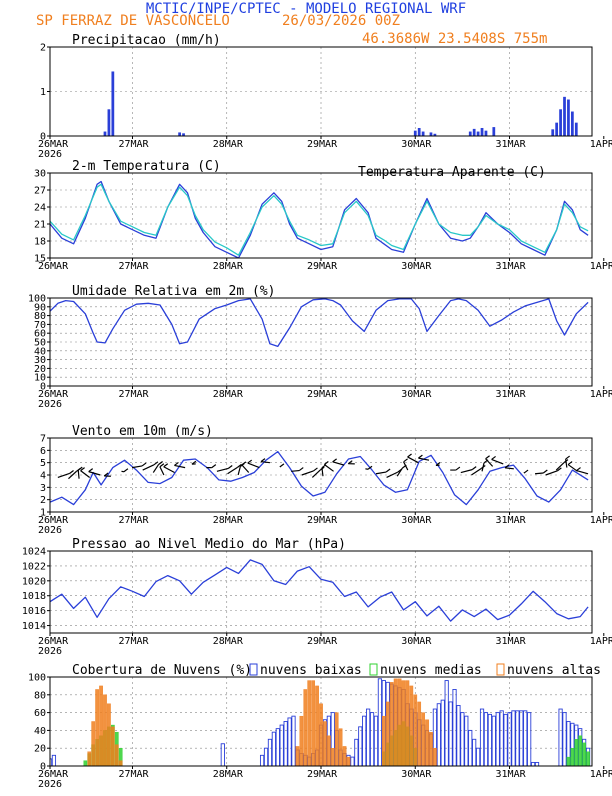 The height and width of the screenshot is (796, 612). I want to click on panel-title: Cobertura de Nuvens (%), so click(162, 670).